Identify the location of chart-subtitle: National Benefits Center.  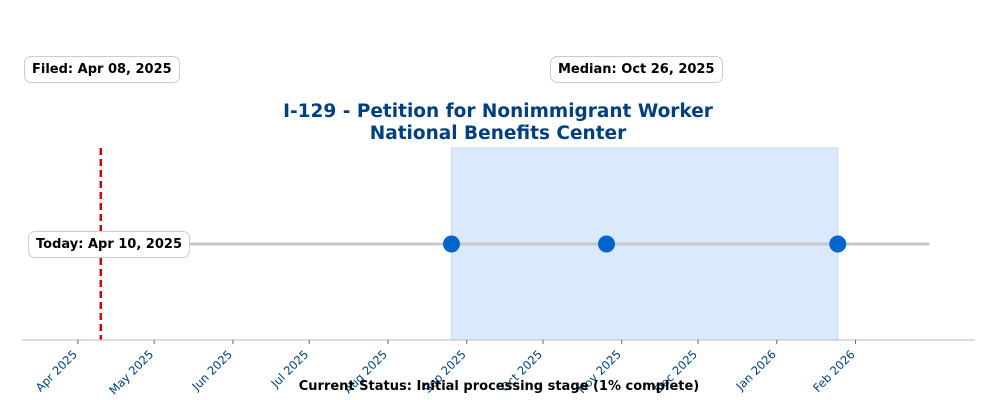
(498, 133).